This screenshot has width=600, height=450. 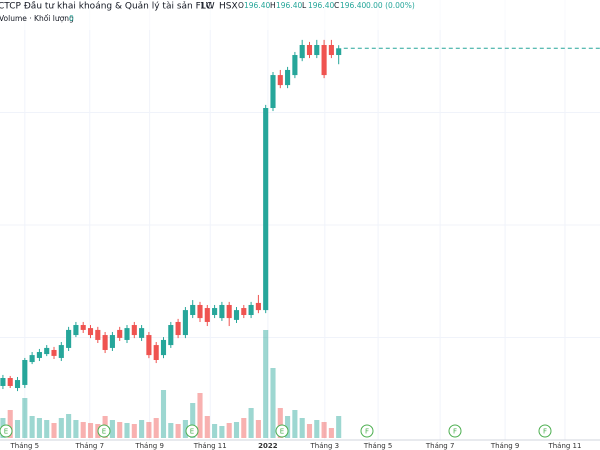 I want to click on x-tick-label: Tháng 7, so click(x=89, y=446).